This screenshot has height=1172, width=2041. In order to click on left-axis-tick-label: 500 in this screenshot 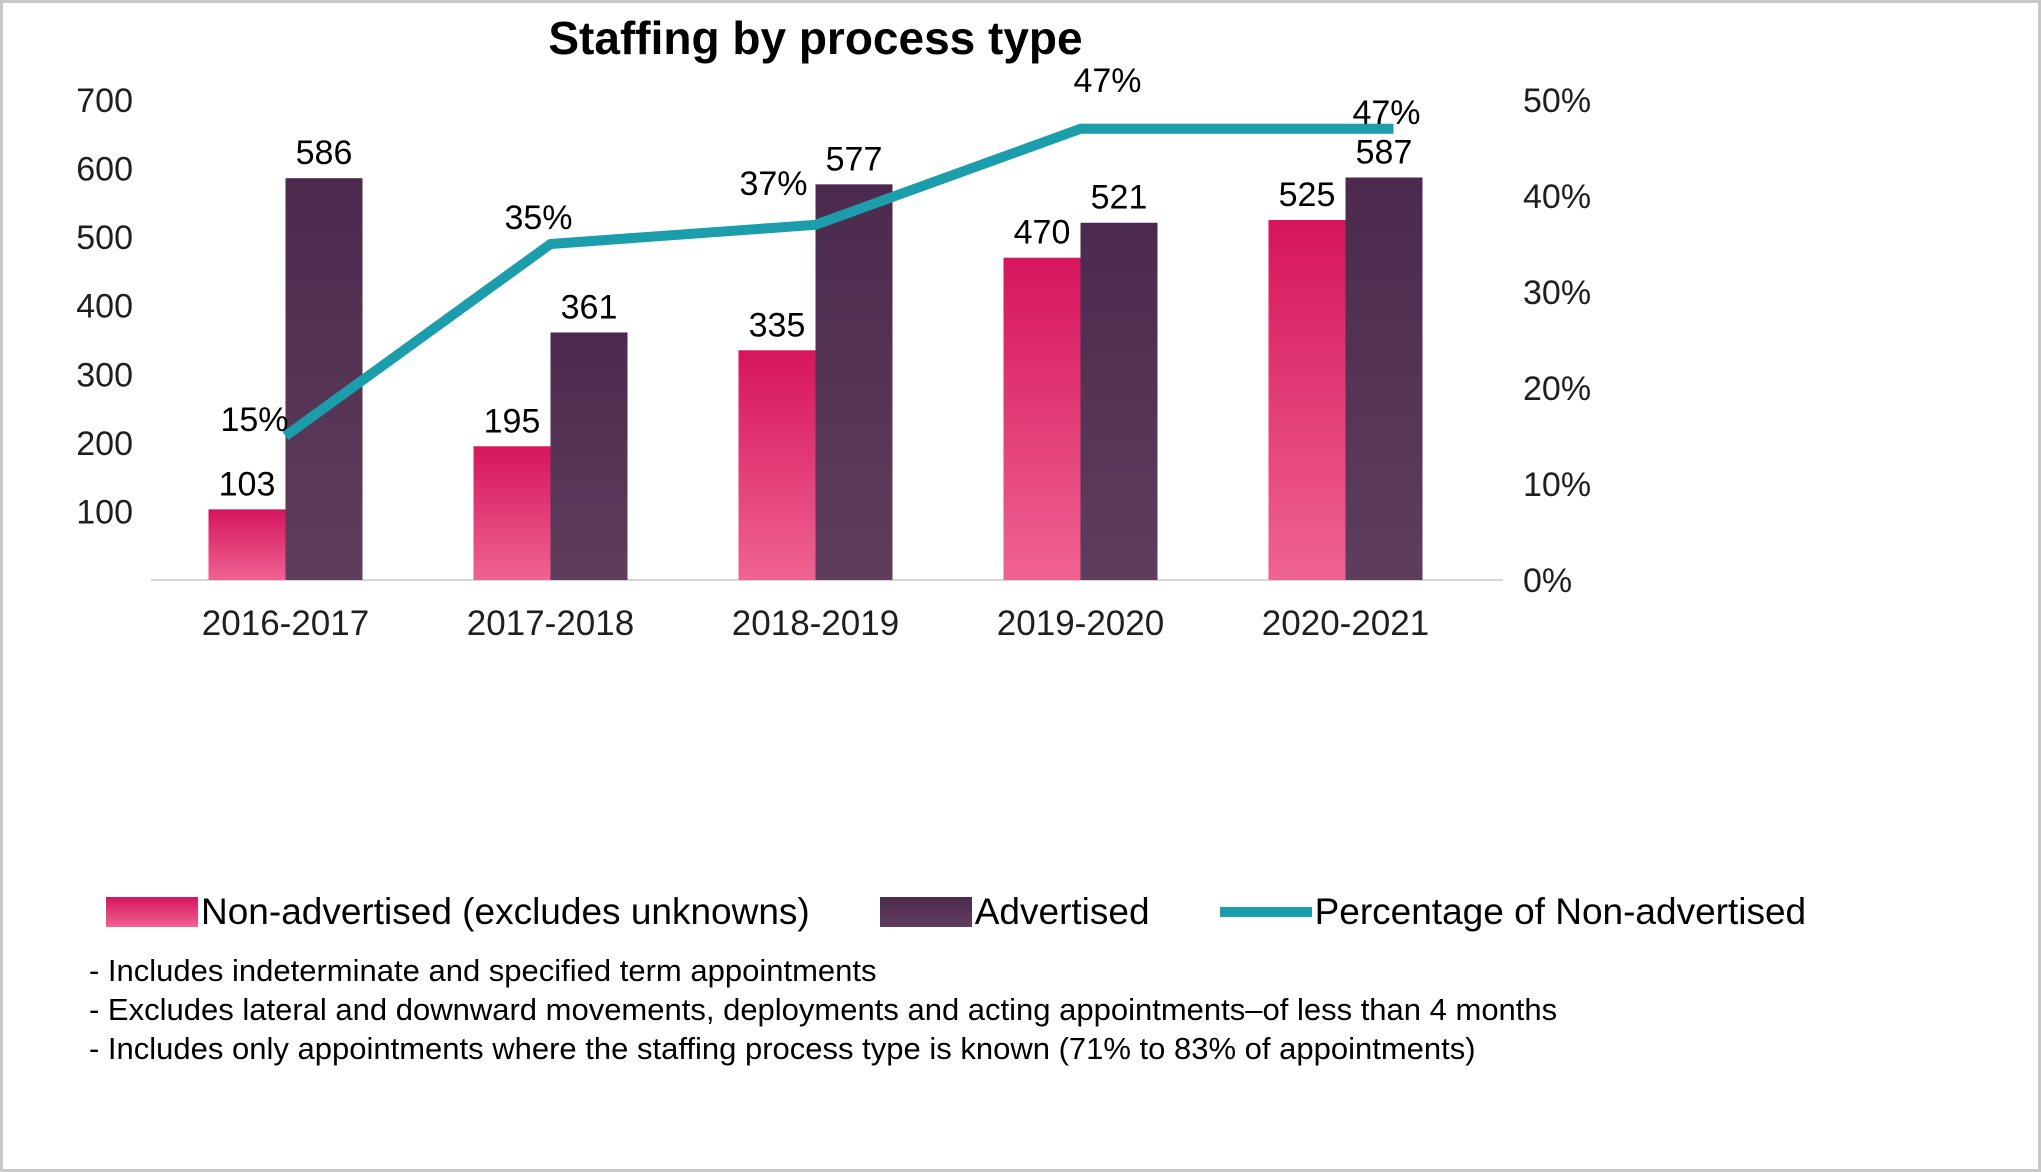, I will do `click(104, 238)`.